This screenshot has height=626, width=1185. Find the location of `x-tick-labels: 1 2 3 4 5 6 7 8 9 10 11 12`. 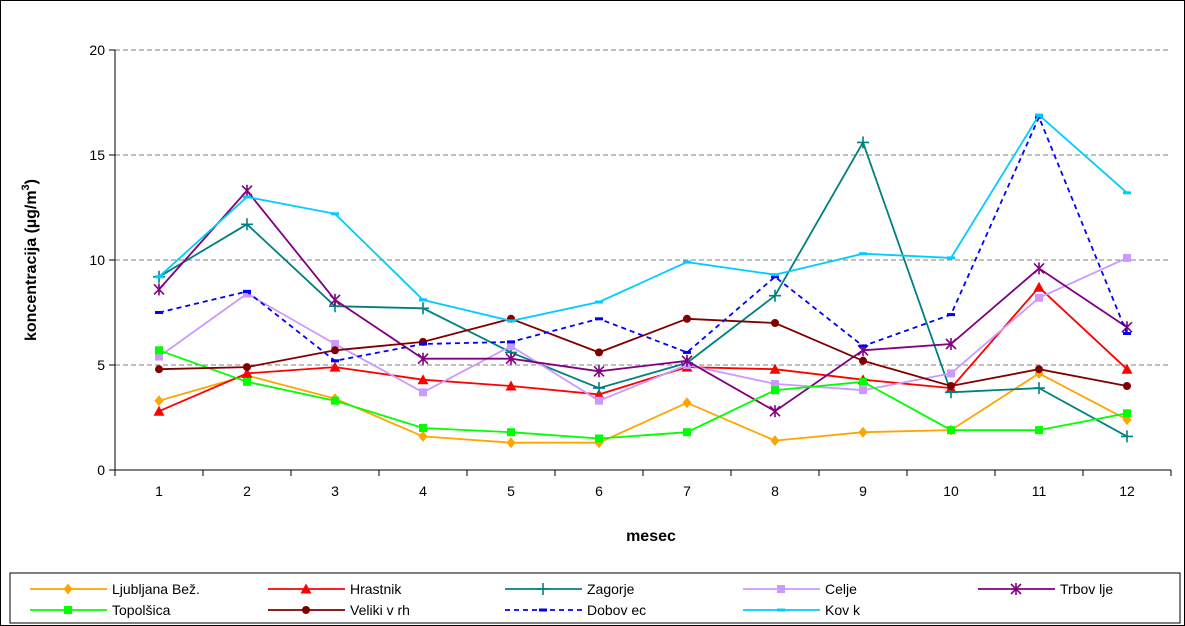

x-tick-labels: 1 2 3 4 5 6 7 8 9 10 11 12 is located at coordinates (645, 491).